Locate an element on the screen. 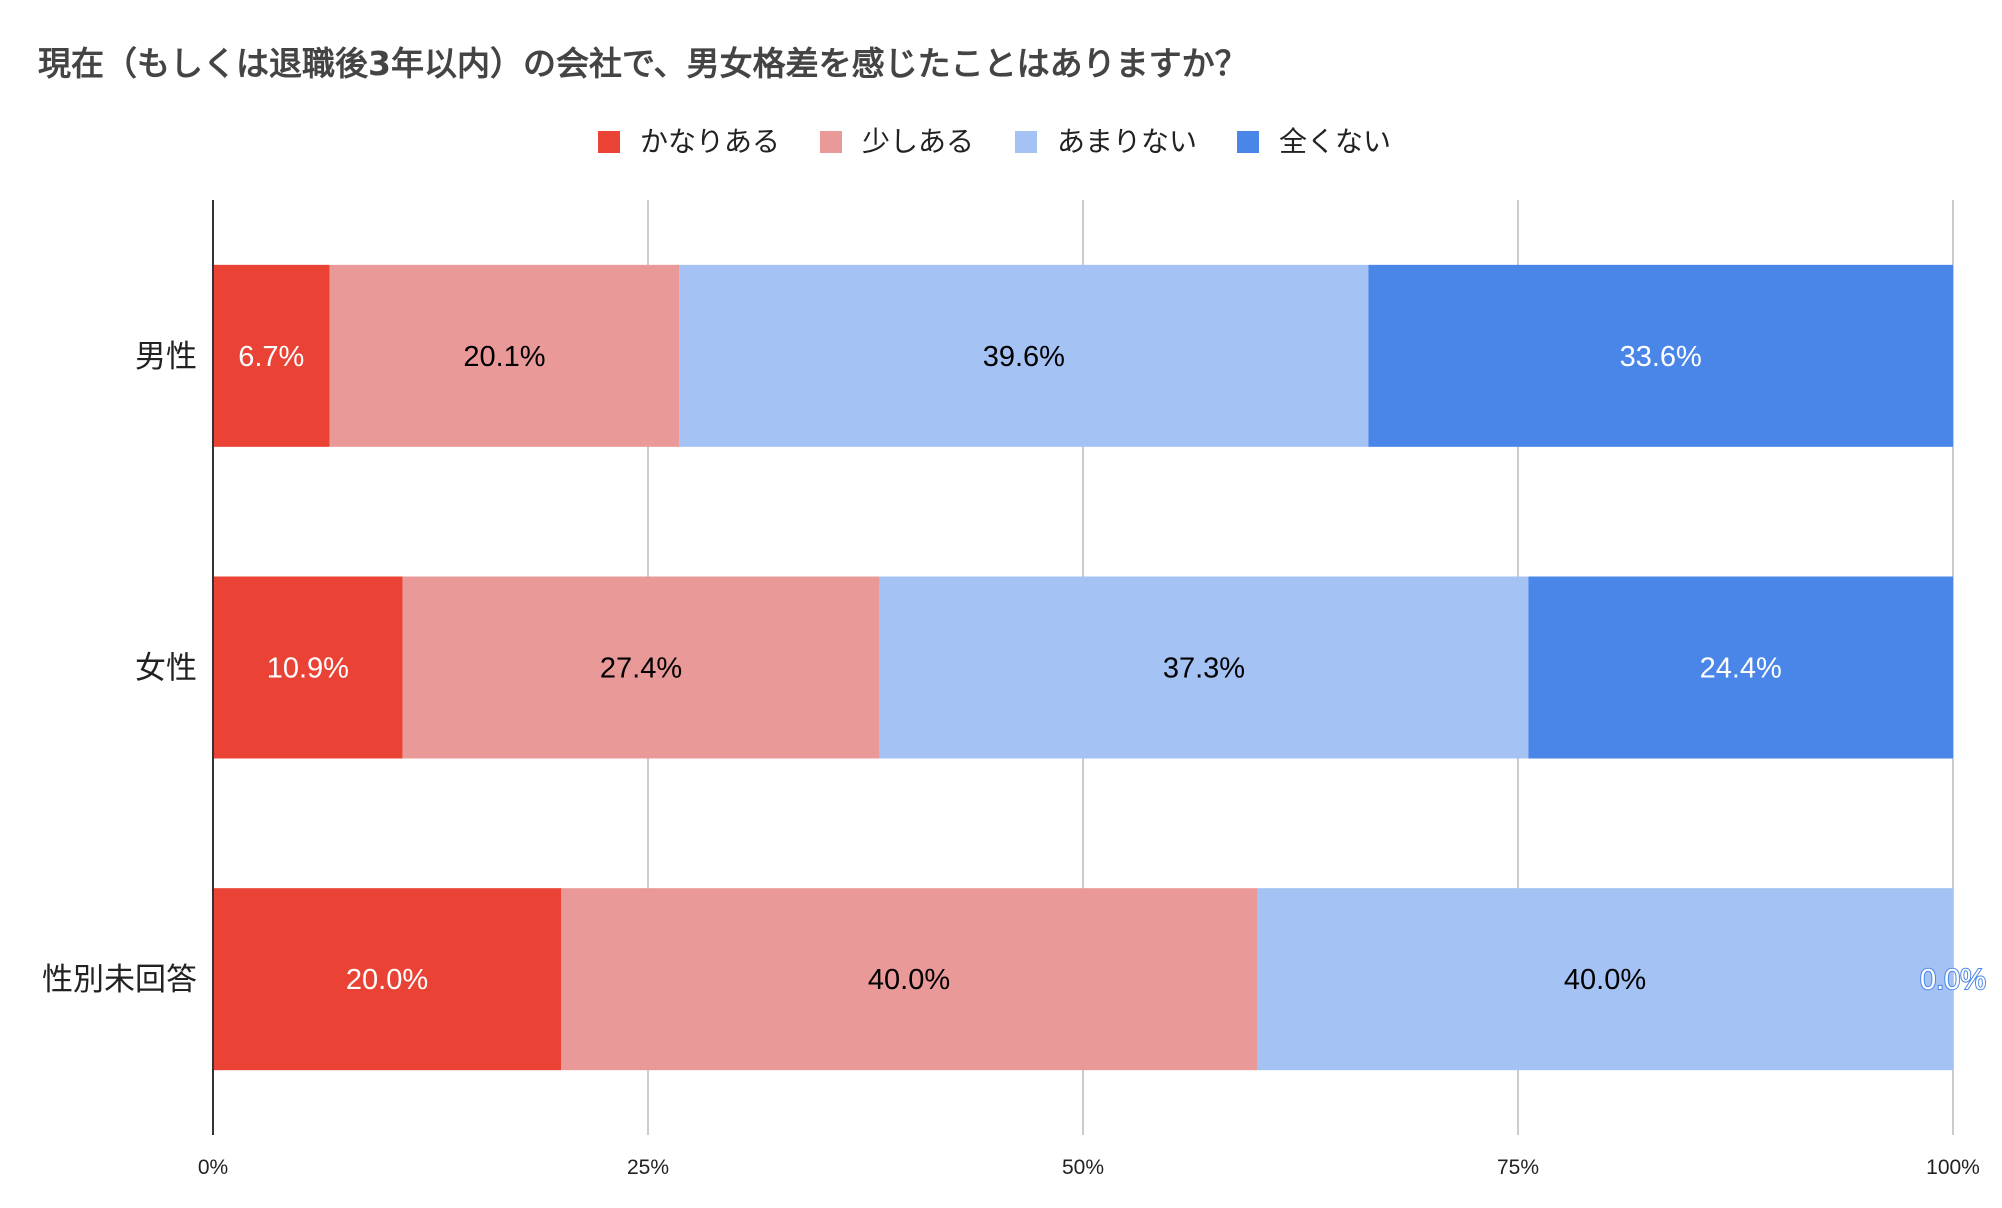 This screenshot has height=1208, width=2002. x-tick-label: 50% is located at coordinates (1083, 1167).